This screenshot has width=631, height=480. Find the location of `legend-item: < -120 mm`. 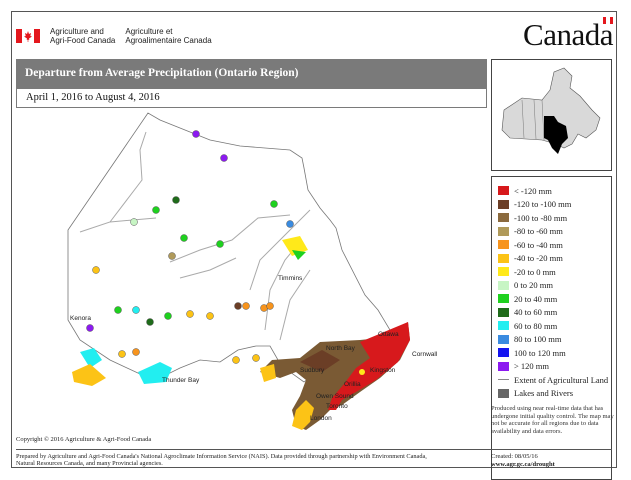

legend-item: < -120 mm is located at coordinates (554, 191).